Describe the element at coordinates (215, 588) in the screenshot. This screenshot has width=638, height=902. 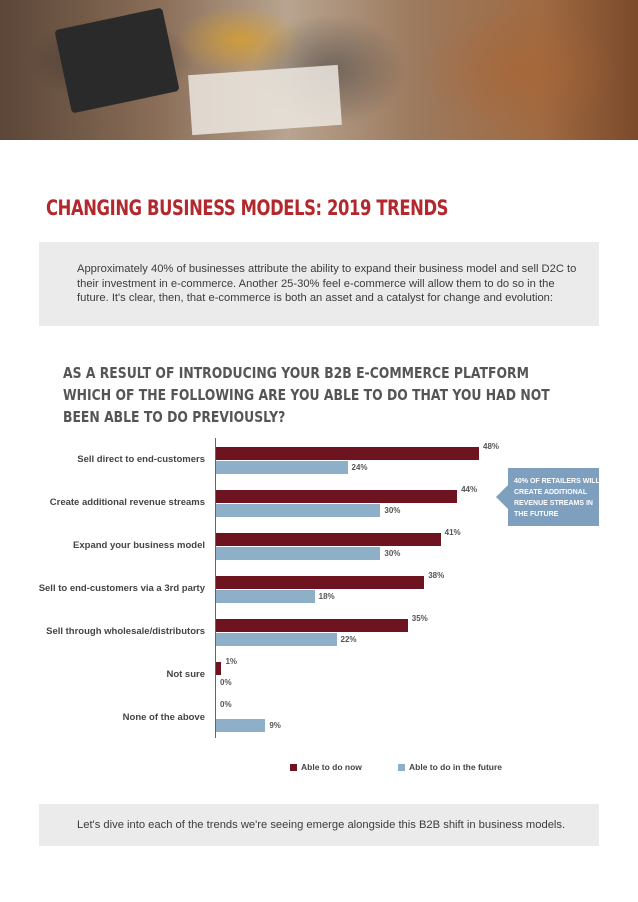
I see `y-axis-line` at that location.